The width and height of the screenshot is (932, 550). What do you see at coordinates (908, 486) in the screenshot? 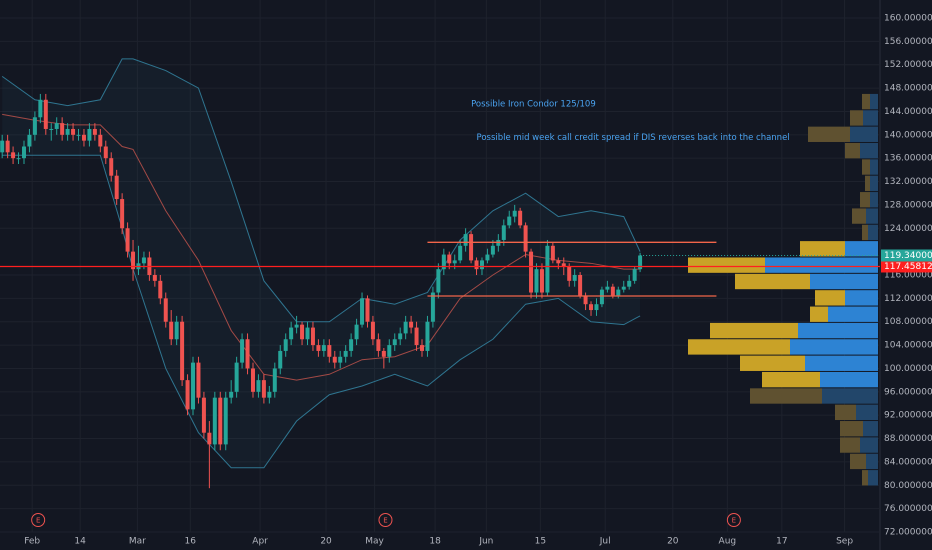
I see `y-tick-label: 80.00000000` at bounding box center [908, 486].